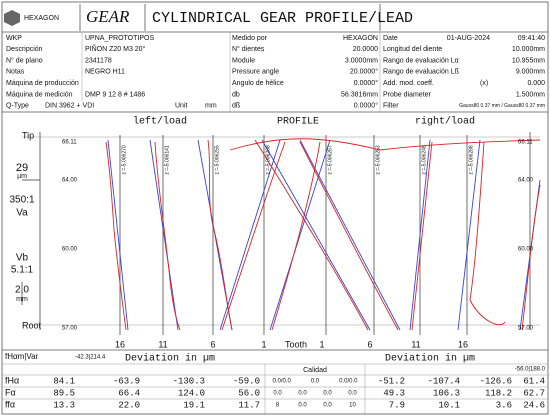 This screenshot has height=416, width=550. What do you see at coordinates (282, 18) in the screenshot?
I see `report-title: CYLINDRICAL GEAR PROFILE/LEAD` at bounding box center [282, 18].